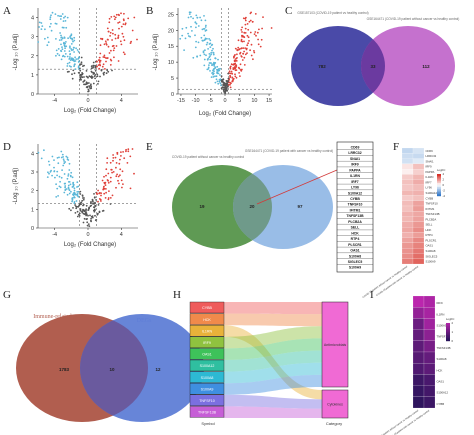 This screenshot has height=435, width=474. Describe the element at coordinates (87, 235) in the screenshot. I see `x-tick-label: 0` at that location.